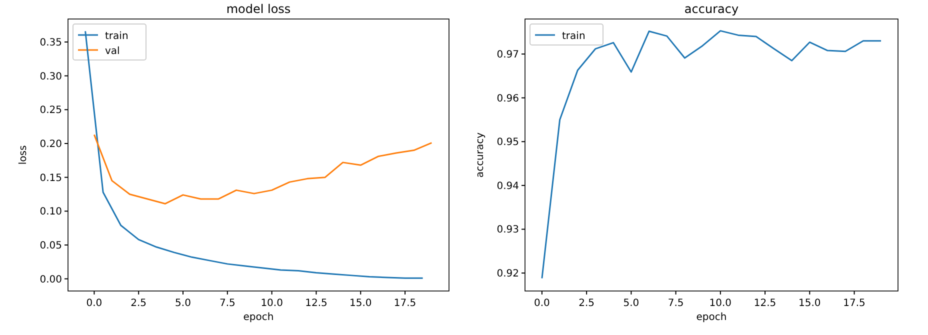 The image size is (928, 335). What do you see at coordinates (507, 55) in the screenshot?
I see `y-tick-label: 0.97` at bounding box center [507, 55].